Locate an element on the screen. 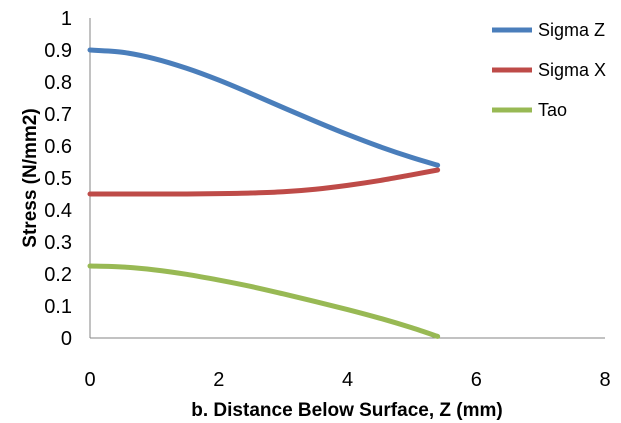 This screenshot has height=423, width=621. y-tick-labels: 0 0.1 0.2 0.3 0.4 0.5 0.6 0.7 0.8 0.9 1 is located at coordinates (58, 179).